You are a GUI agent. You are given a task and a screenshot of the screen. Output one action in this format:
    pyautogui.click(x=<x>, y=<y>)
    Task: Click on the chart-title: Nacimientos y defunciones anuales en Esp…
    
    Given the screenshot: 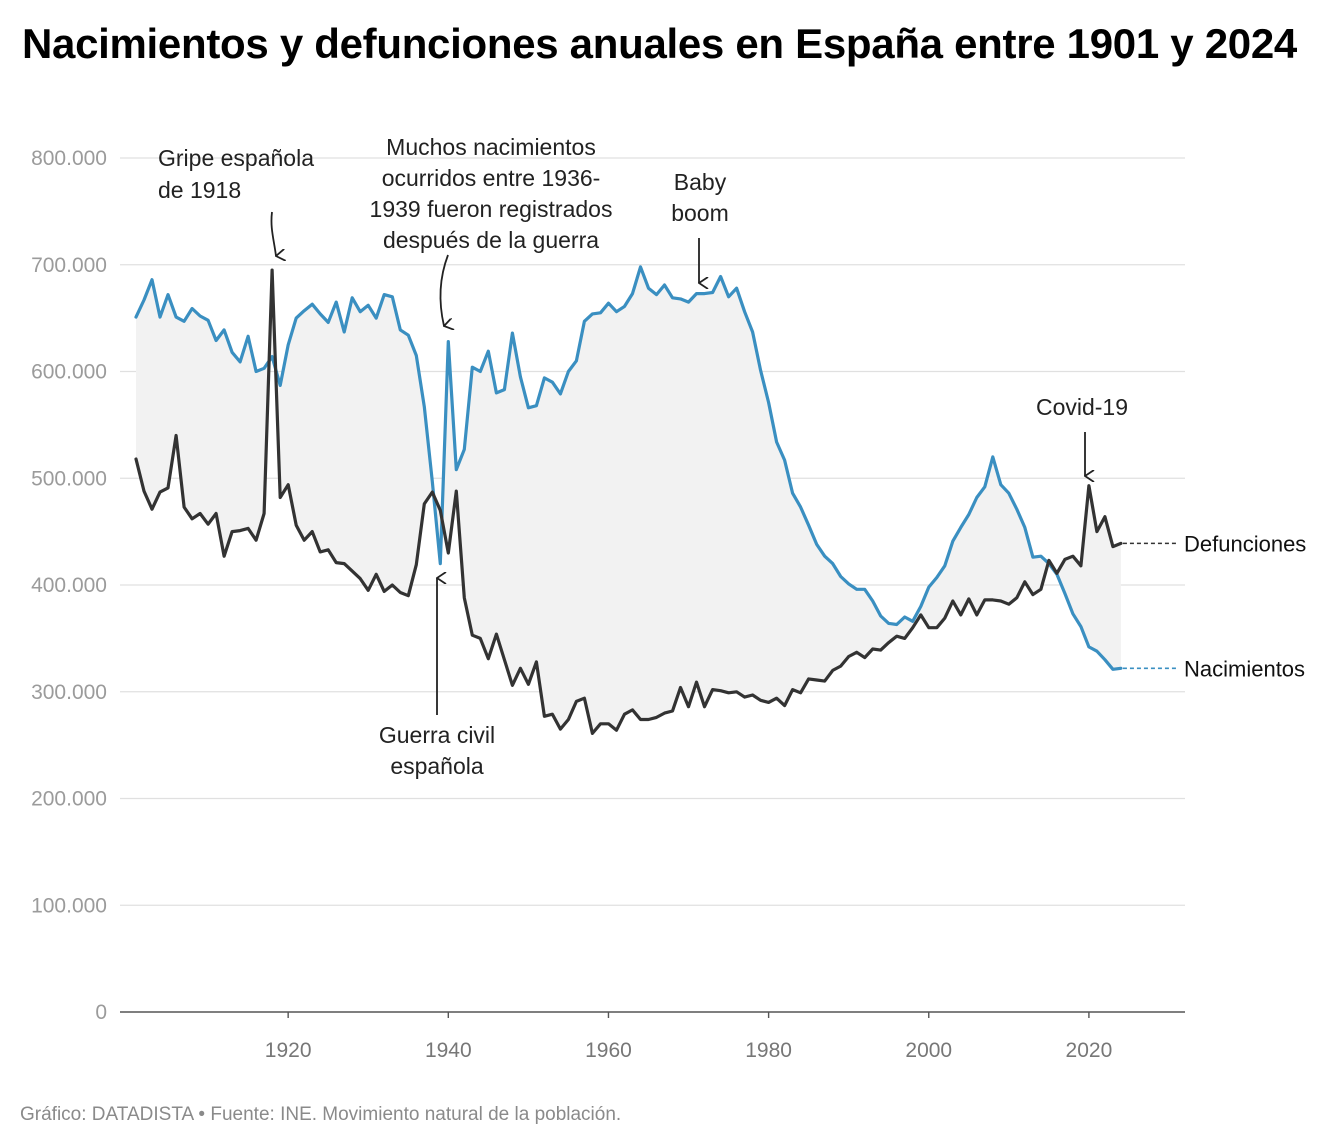 What is the action you would take?
    pyautogui.click(x=659, y=43)
    